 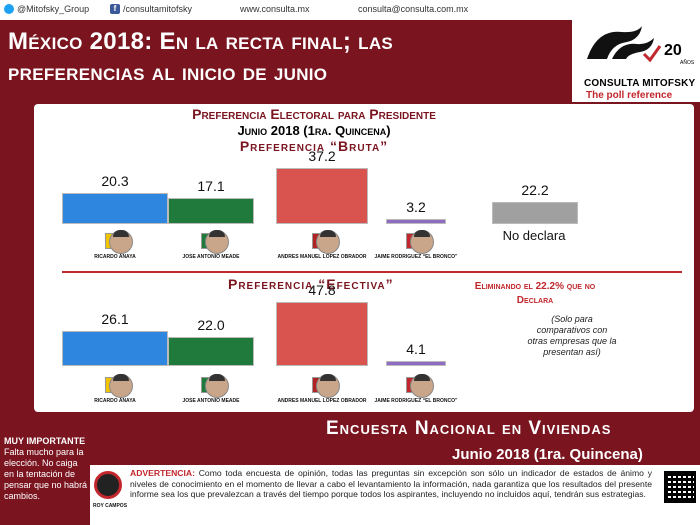 What do you see at coordinates (314, 146) in the screenshot?
I see `section-bruta-title: Preferencia “Bruta”` at bounding box center [314, 146].